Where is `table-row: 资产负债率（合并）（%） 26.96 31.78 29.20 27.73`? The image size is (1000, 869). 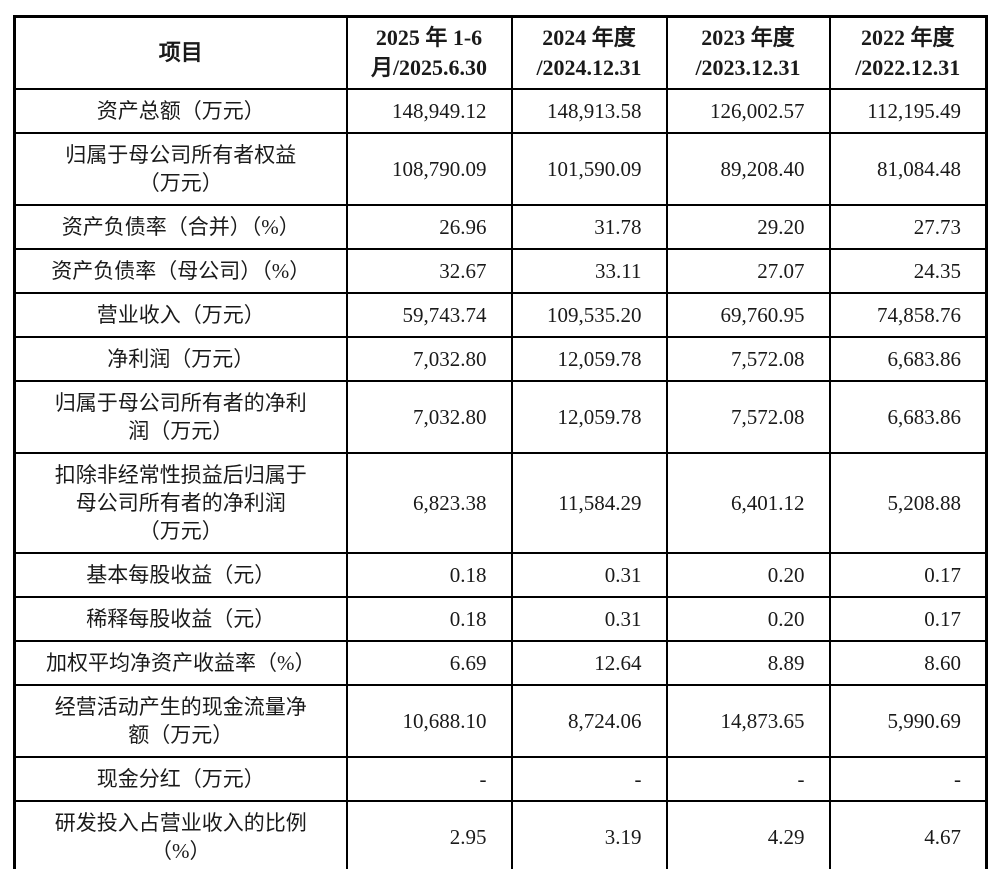 table-row: 资产负债率（合并）（%） 26.96 31.78 29.20 27.73 is located at coordinates (500, 227).